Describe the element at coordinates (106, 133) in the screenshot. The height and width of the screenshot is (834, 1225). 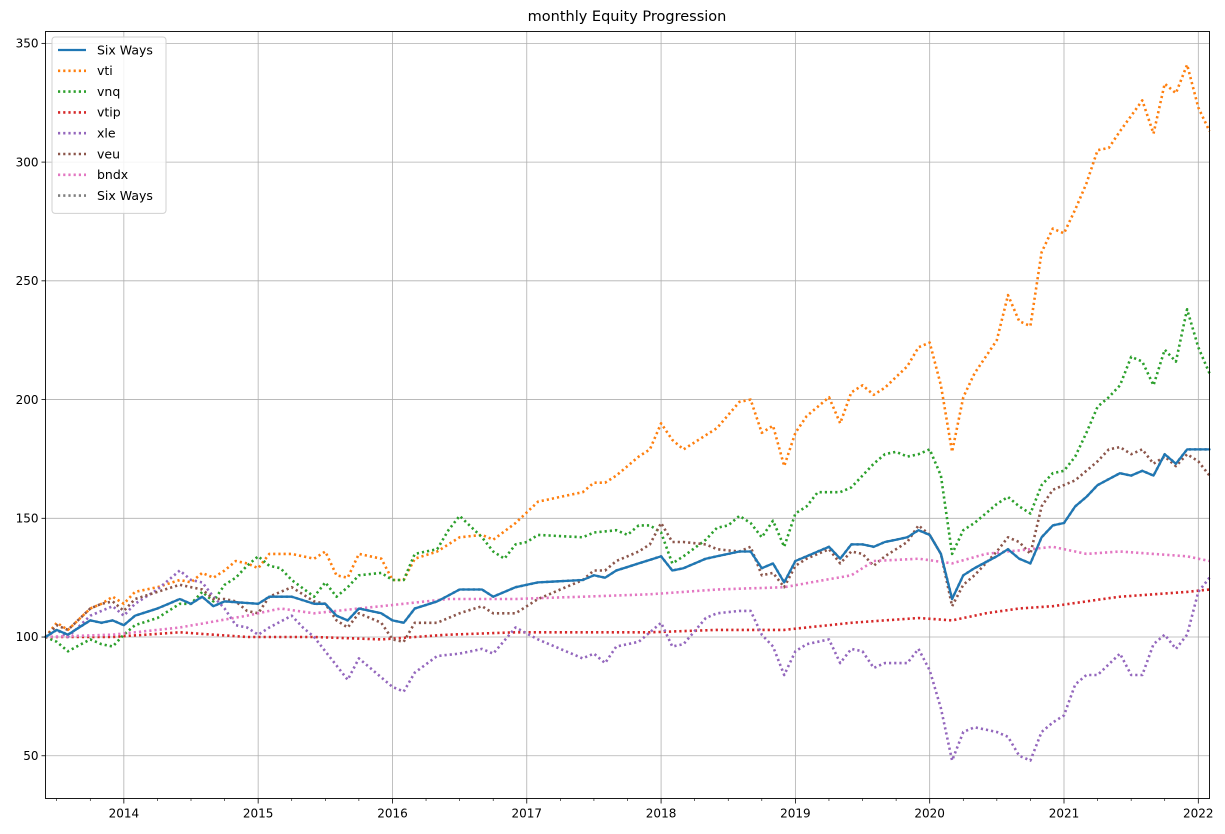
I see `legend-label: xle` at that location.